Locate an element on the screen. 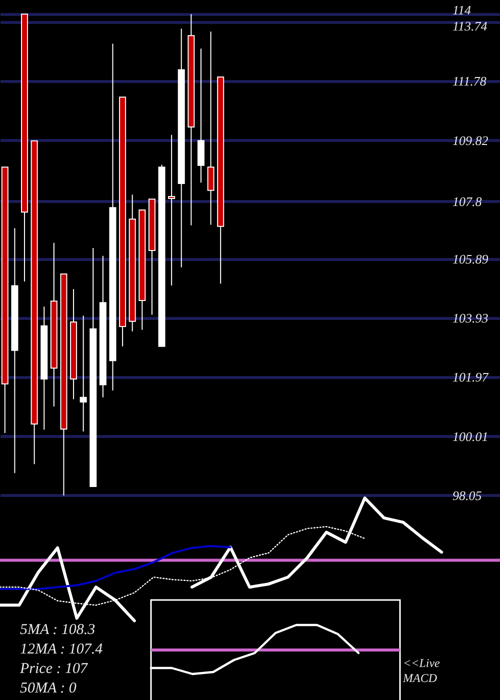 The image size is (500, 700). y-tick-label: 107.8 is located at coordinates (467, 201).